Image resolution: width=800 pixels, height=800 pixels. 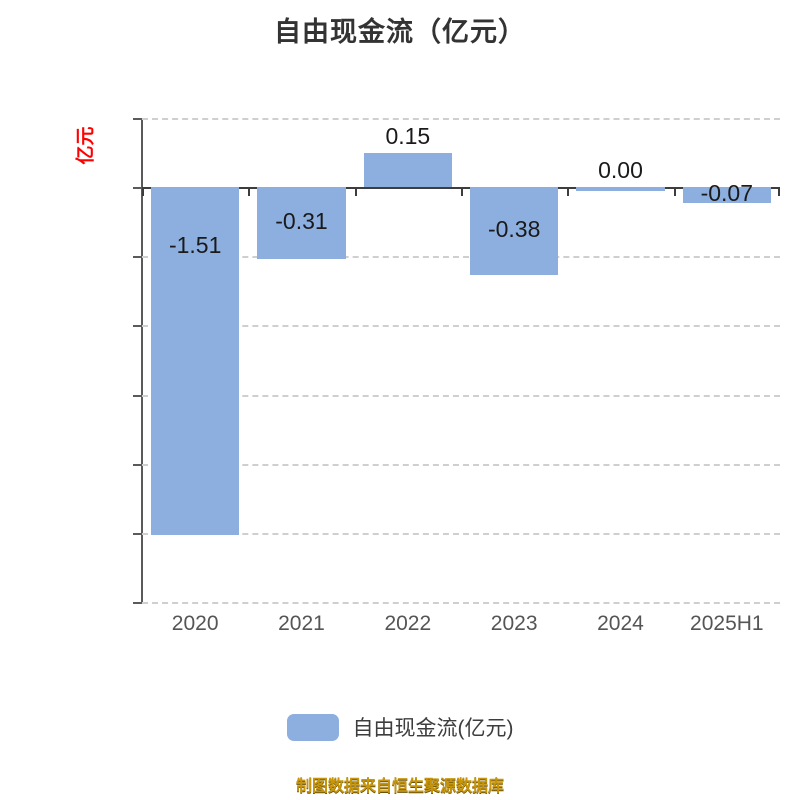 What do you see at coordinates (195, 623) in the screenshot?
I see `x-axis-label-2020: 2020` at bounding box center [195, 623].